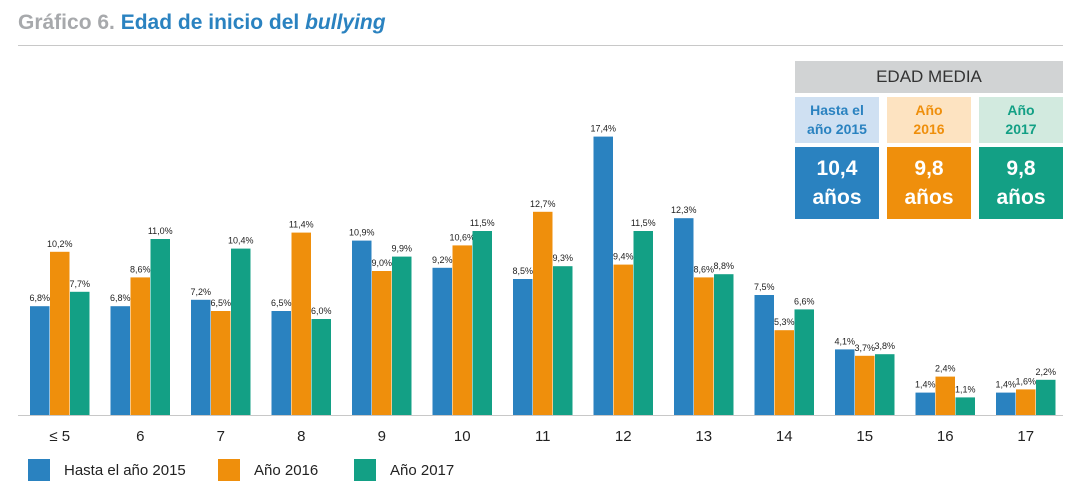 The height and width of the screenshot is (490, 1079). I want to click on average-age-2017-label-line2: 2017, so click(1021, 129).